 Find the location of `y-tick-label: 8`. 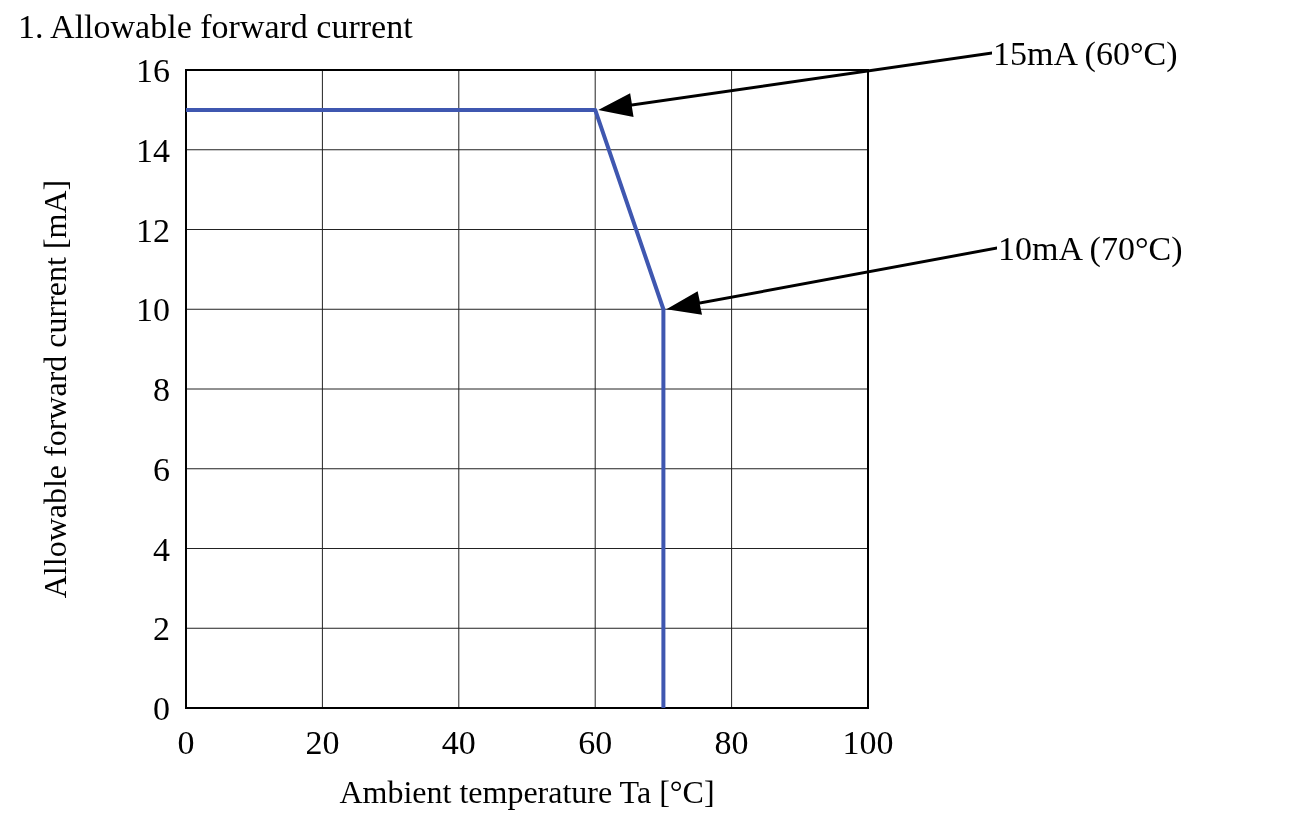

y-tick-label: 8 is located at coordinates (161, 389).